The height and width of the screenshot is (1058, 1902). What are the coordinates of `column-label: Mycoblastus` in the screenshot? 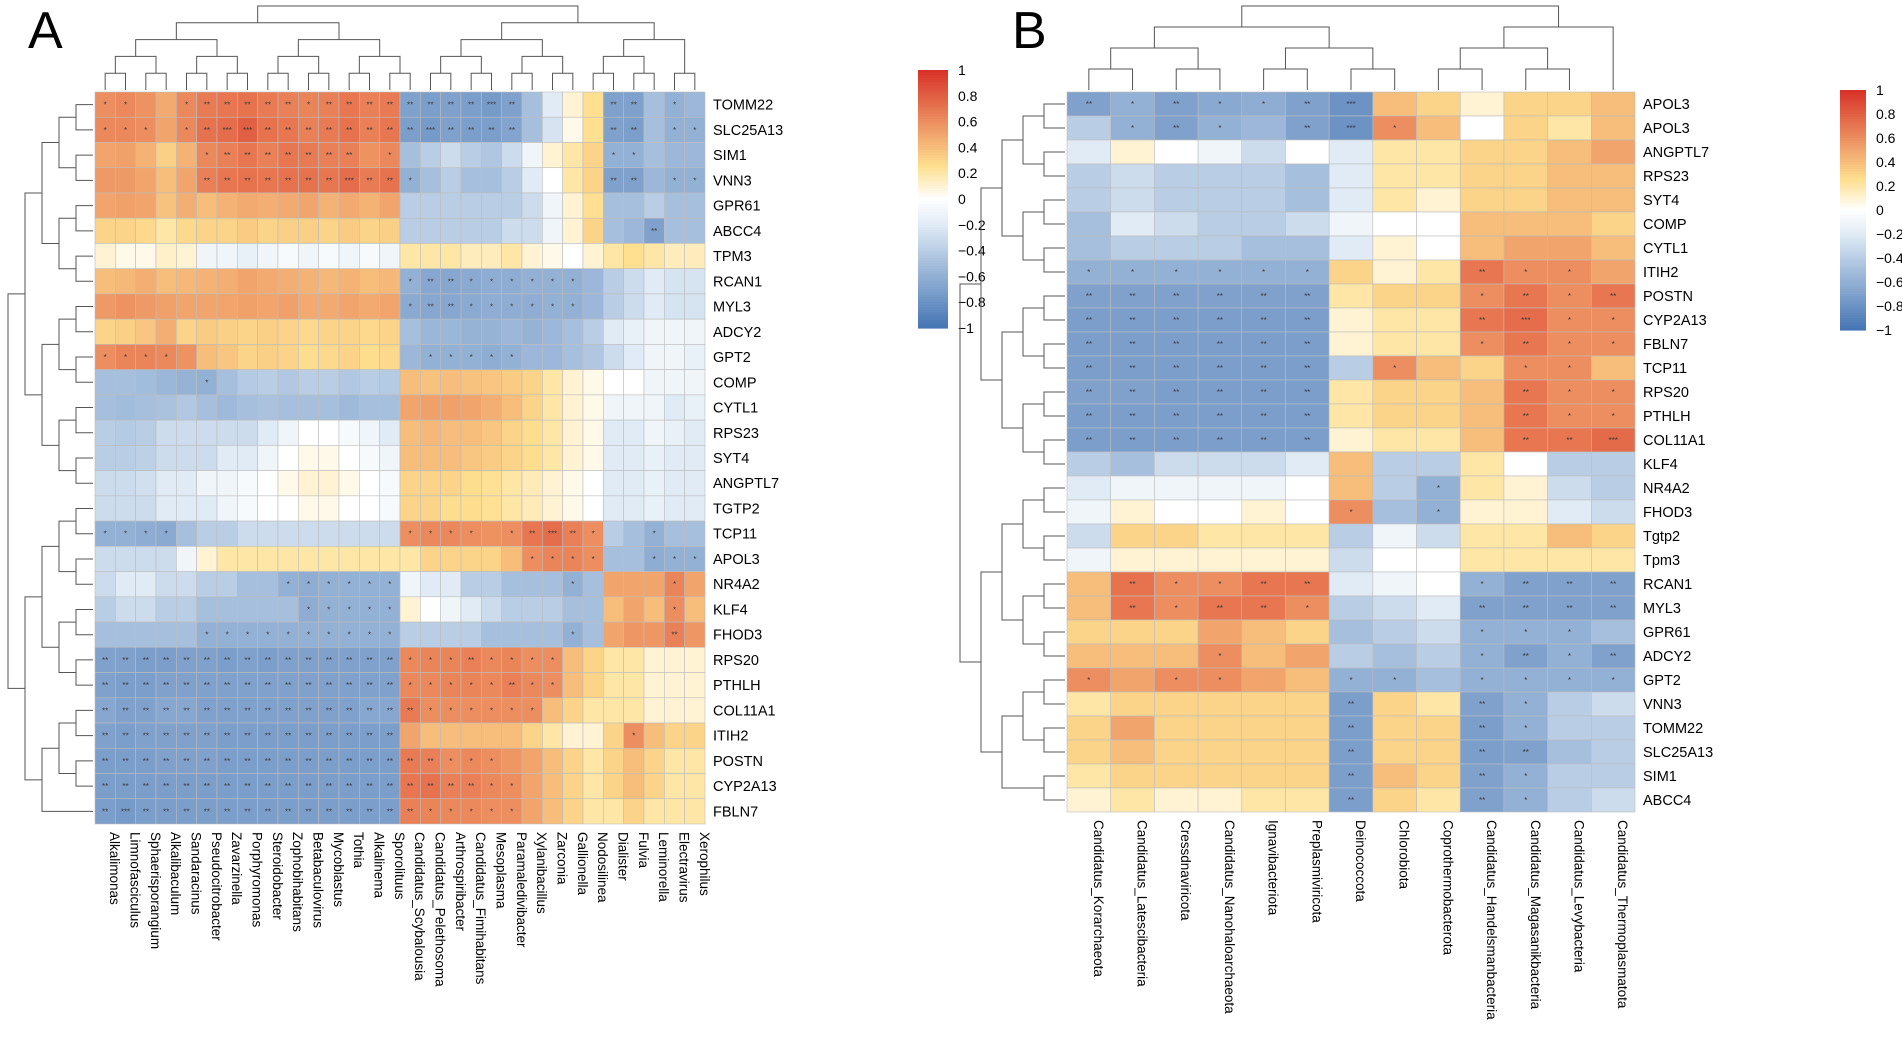 It's located at (338, 869).